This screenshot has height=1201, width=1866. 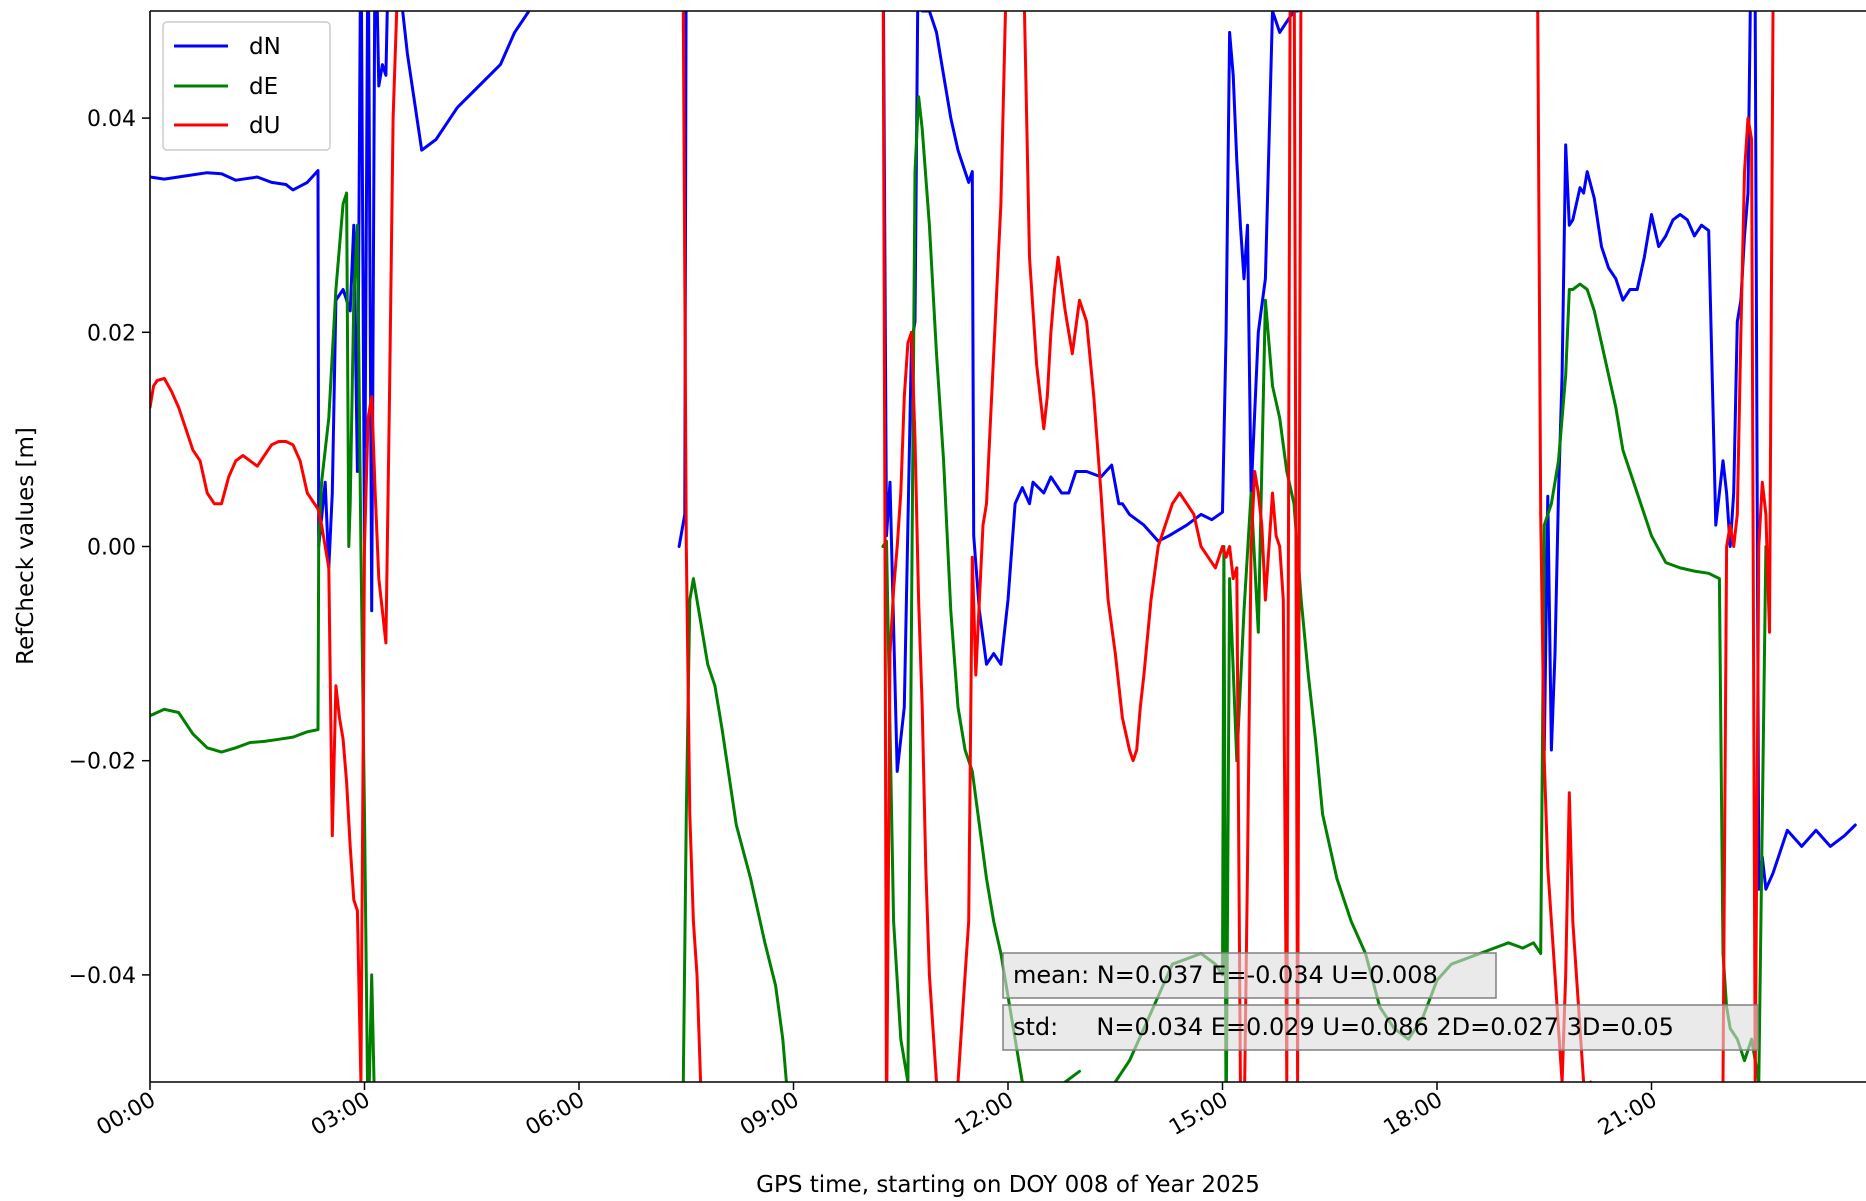 What do you see at coordinates (265, 47) in the screenshot?
I see `legend-label-dn: dN` at bounding box center [265, 47].